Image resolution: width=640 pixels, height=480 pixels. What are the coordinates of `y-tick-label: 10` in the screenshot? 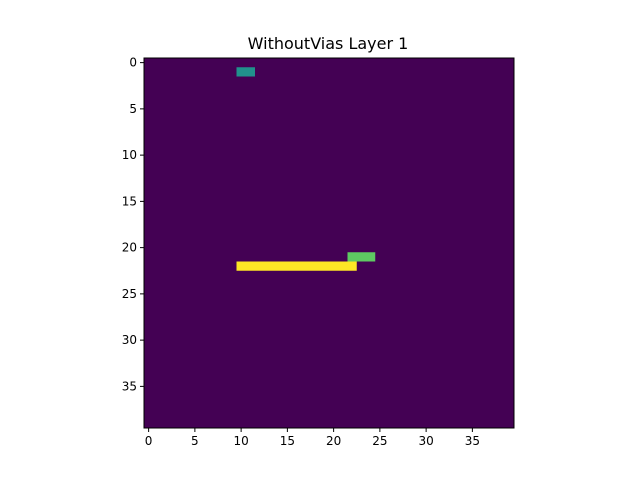 It's located at (129, 155).